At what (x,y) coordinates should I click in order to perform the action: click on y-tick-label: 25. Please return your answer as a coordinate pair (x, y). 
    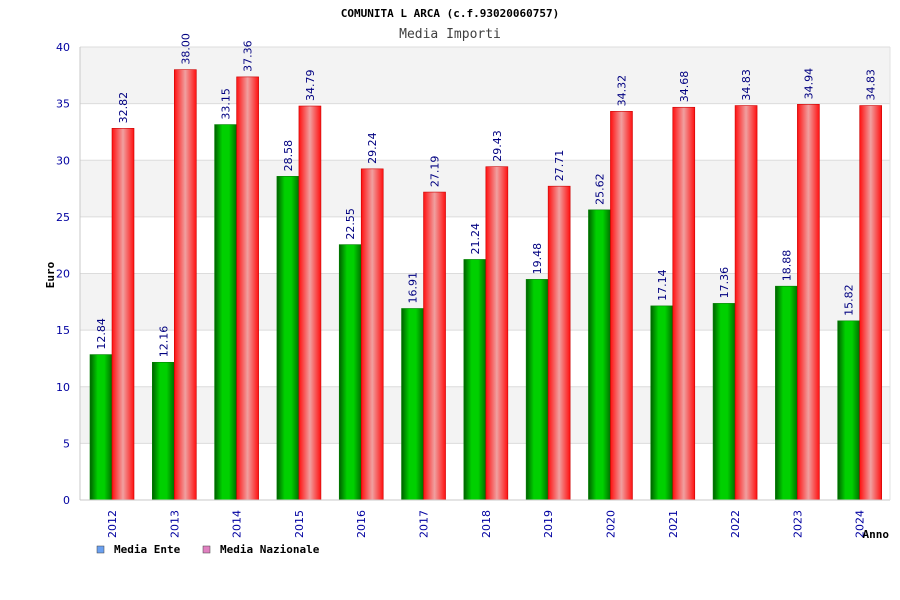
    Looking at the image, I should click on (63, 217).